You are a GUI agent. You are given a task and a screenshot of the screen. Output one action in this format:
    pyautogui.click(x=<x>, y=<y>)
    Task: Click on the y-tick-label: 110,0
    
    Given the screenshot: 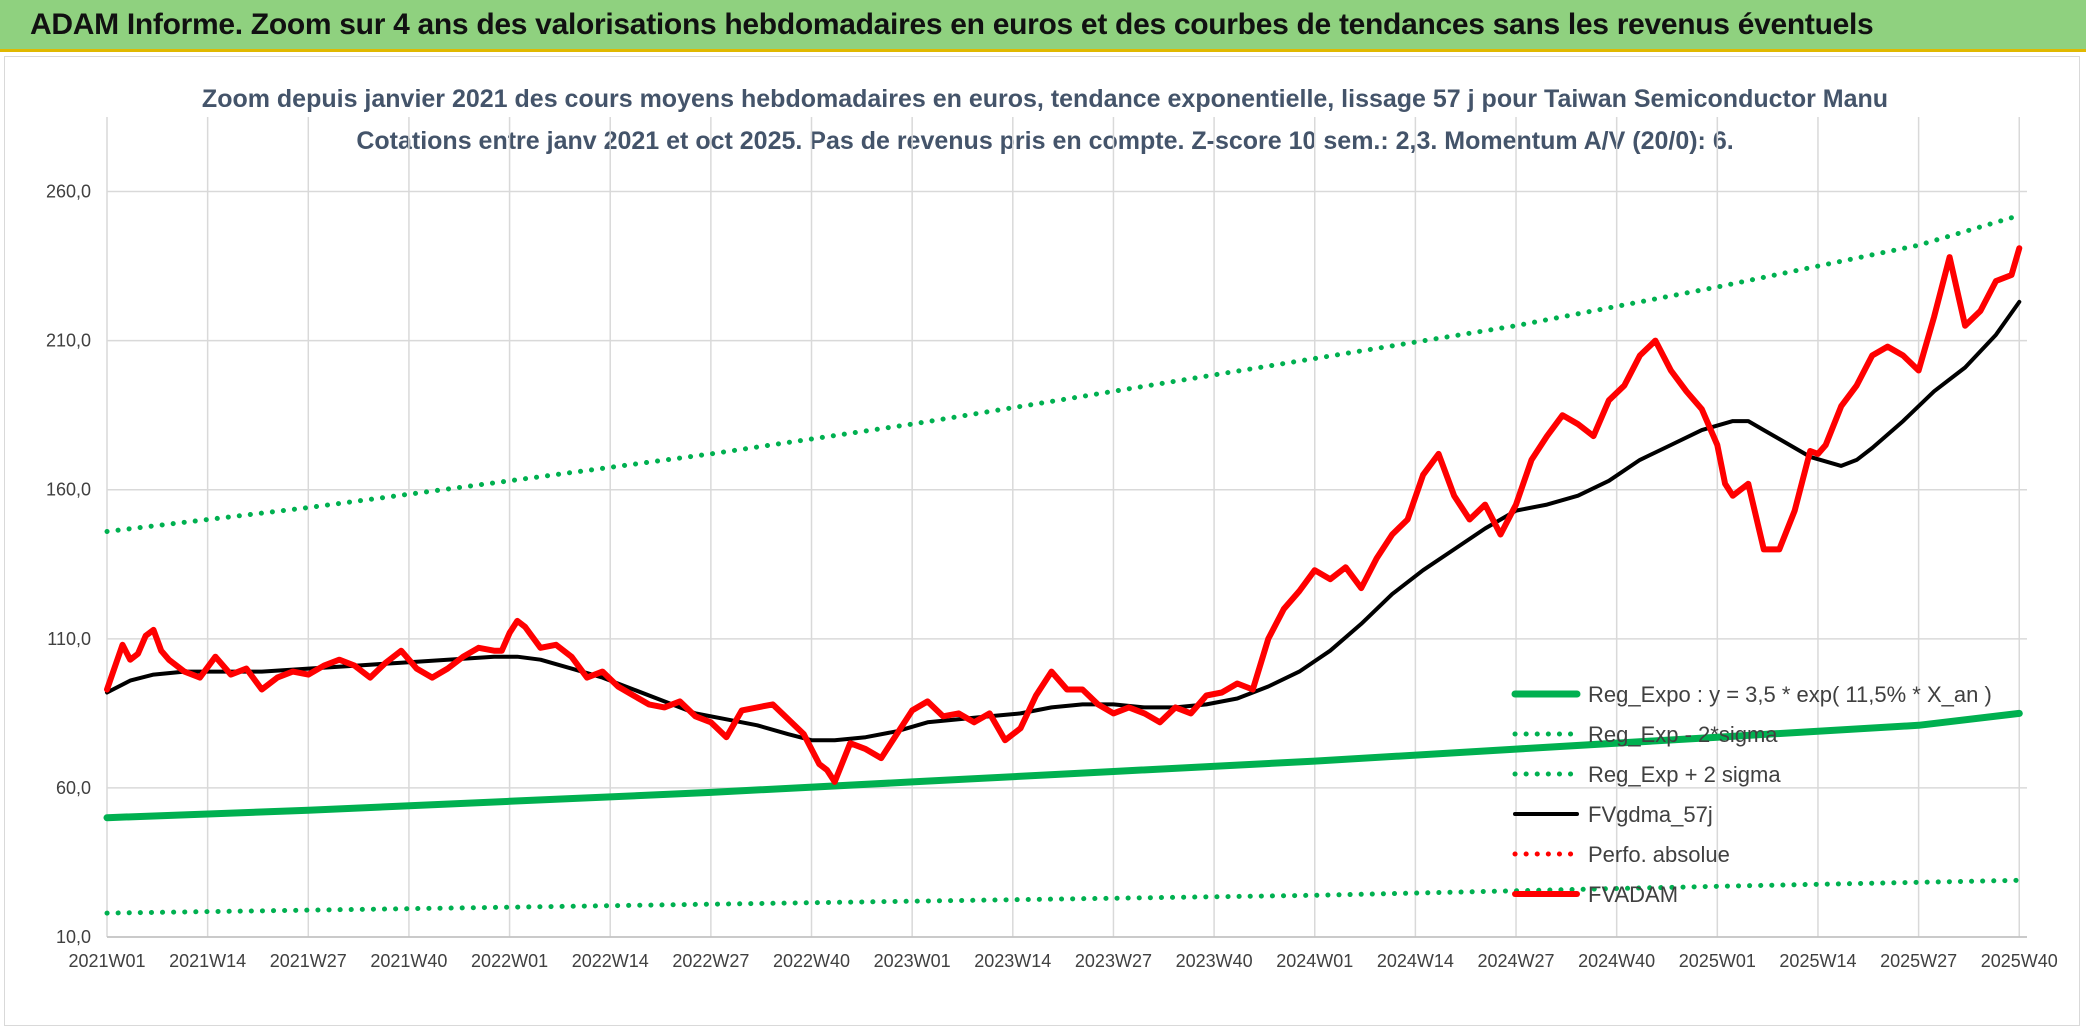 What is the action you would take?
    pyautogui.click(x=69, y=639)
    